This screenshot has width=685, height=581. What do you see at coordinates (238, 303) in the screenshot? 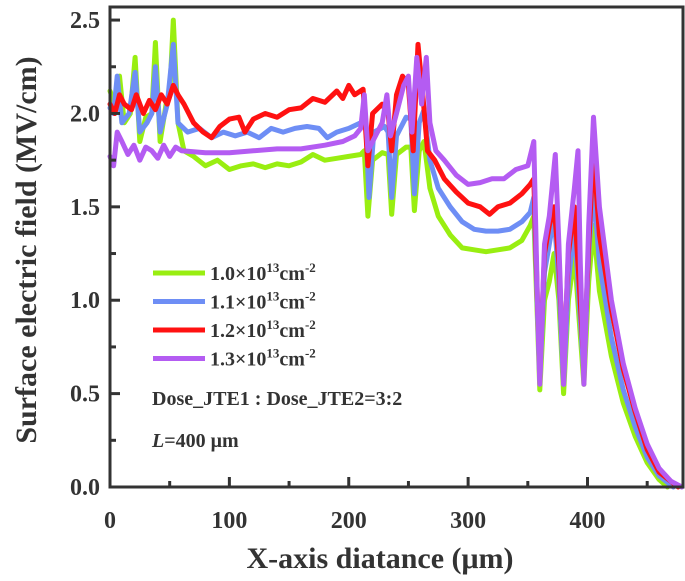
I see `legend-base: 1.1×10` at bounding box center [238, 303].